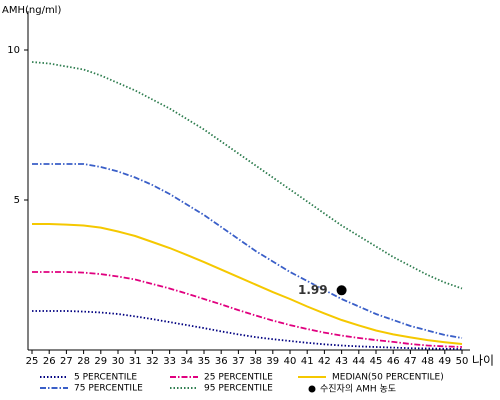  Describe the element at coordinates (313, 290) in the screenshot. I see `point-label: 1.99` at that location.